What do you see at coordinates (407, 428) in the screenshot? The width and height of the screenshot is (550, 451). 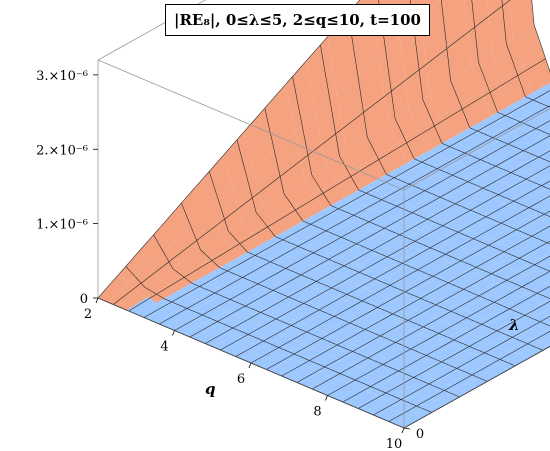 I see `y-tick` at bounding box center [407, 428].